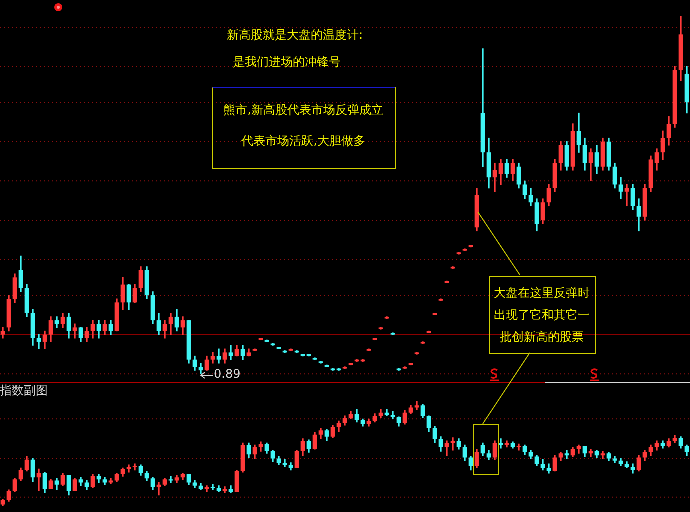 This screenshot has width=690, height=512. Describe the element at coordinates (24, 390) in the screenshot. I see `chart-title: 指数副图` at that location.